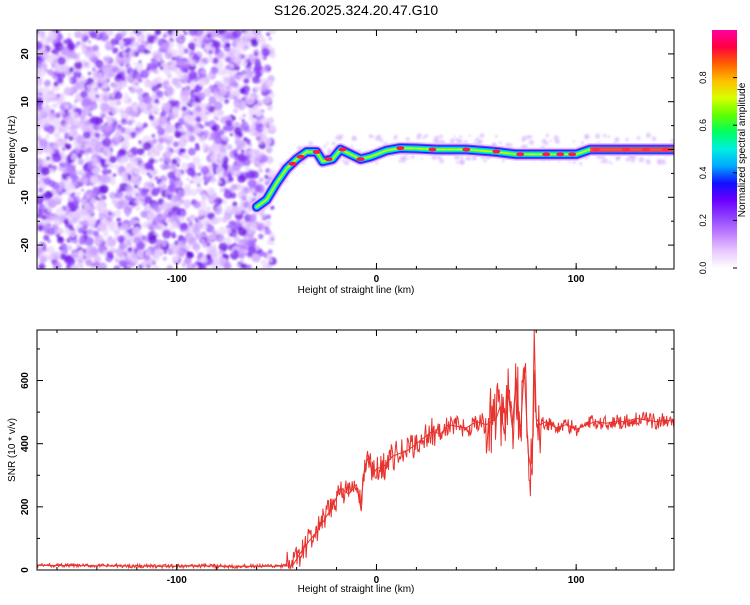 This screenshot has height=605, width=750. I want to click on snr-y-axis-label: SNR (10 * v/v), so click(12, 450).